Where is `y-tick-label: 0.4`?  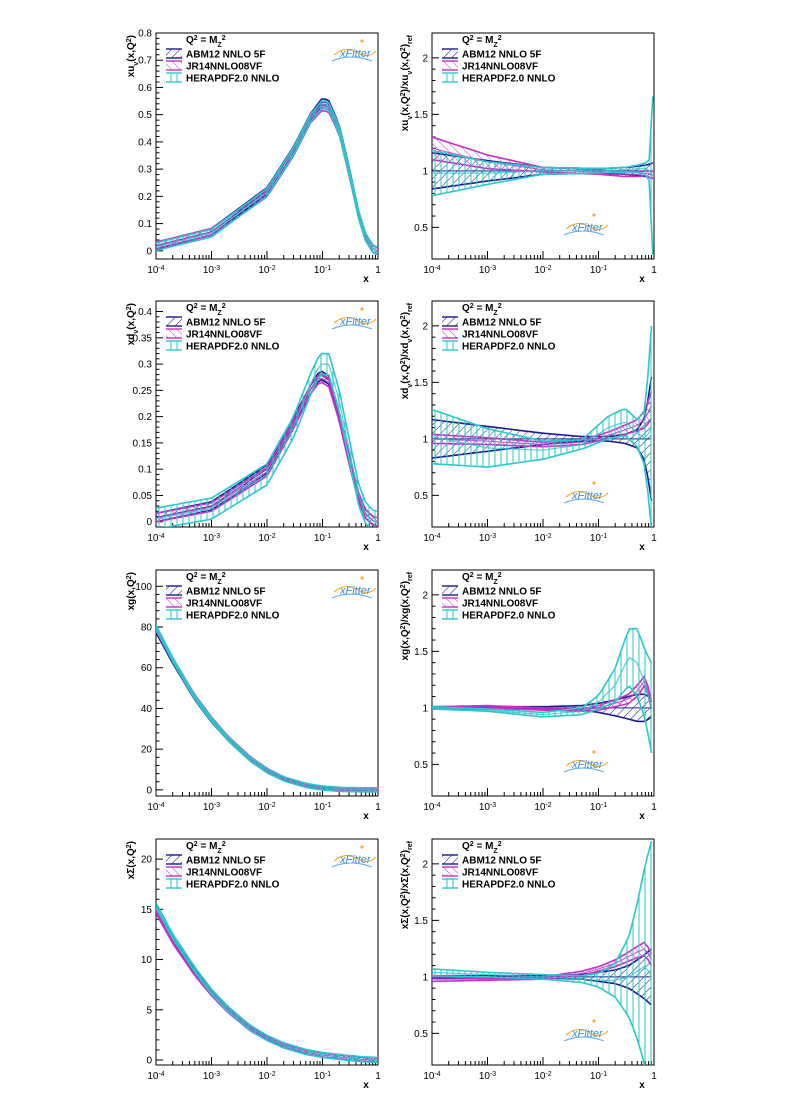
y-tick-label: 0.4 is located at coordinates (145, 142).